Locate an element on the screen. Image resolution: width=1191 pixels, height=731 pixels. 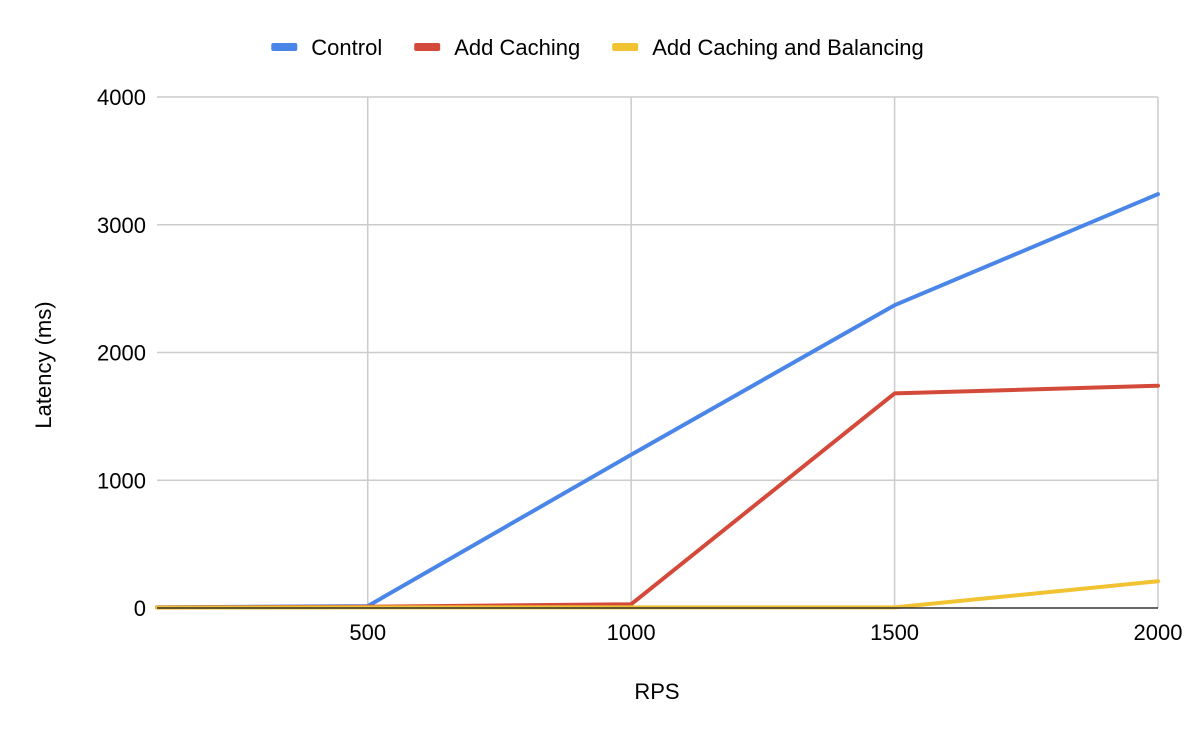
y-tick-label: 2000 is located at coordinates (121, 353).